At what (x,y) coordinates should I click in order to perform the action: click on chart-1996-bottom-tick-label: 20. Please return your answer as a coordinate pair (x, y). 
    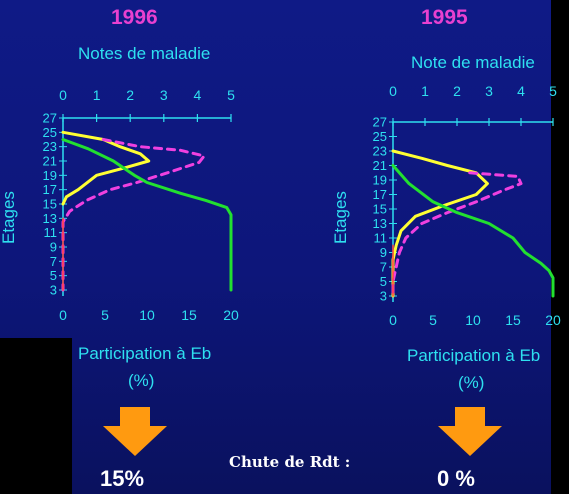
    Looking at the image, I should click on (231, 315).